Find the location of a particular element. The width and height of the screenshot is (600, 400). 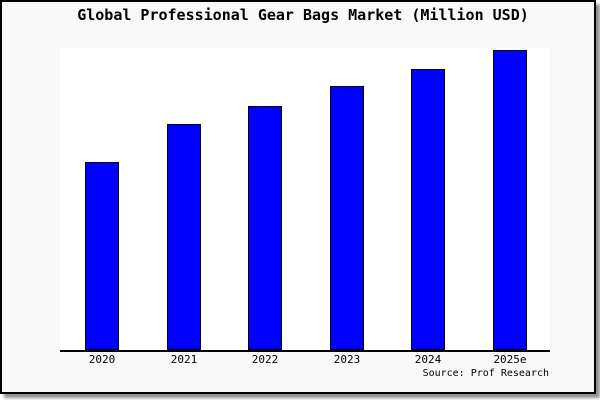

x-tick-label-2022: 2022 is located at coordinates (265, 359).